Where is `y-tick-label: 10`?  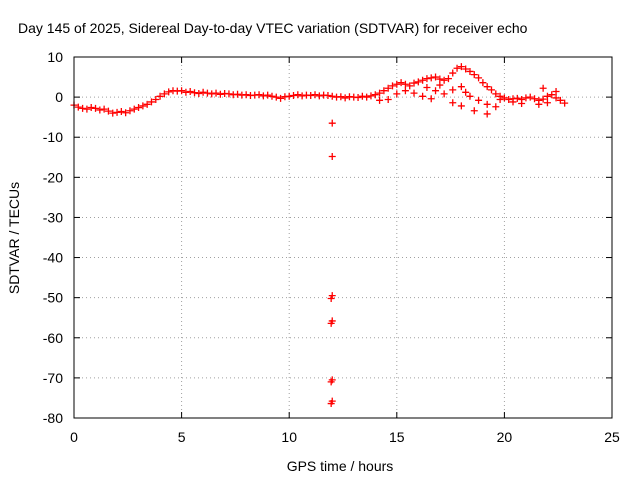 y-tick-label: 10 is located at coordinates (55, 57).